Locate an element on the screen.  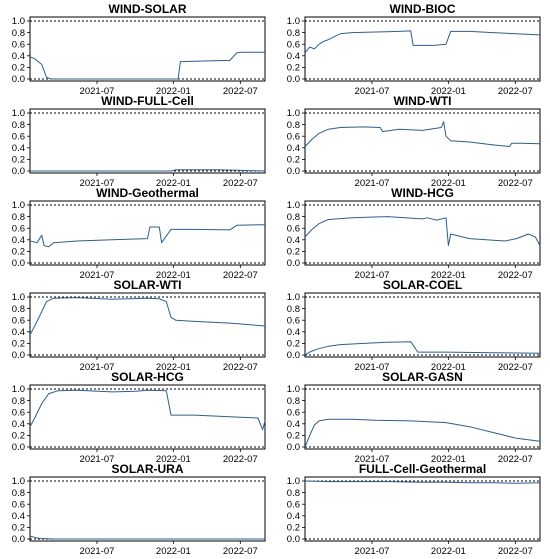
panel-title: SOLAR-COEL is located at coordinates (422, 285).